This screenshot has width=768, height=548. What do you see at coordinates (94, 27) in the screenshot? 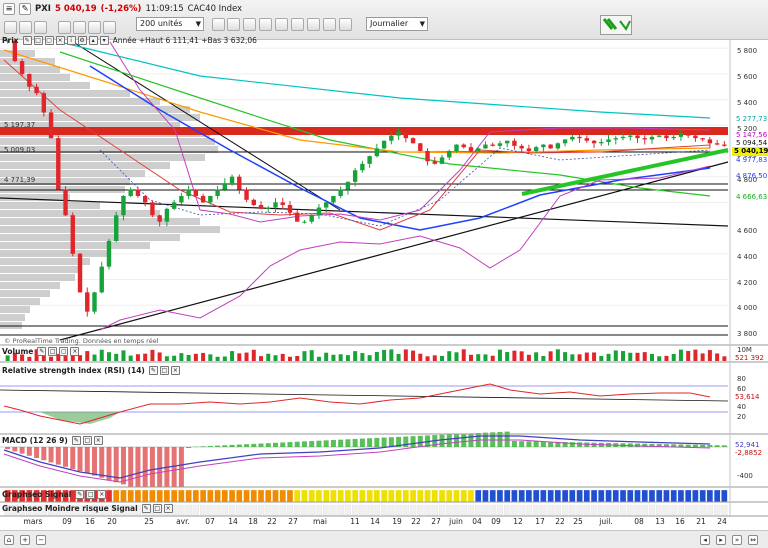
I see `indicator-icon` at bounding box center [94, 27].